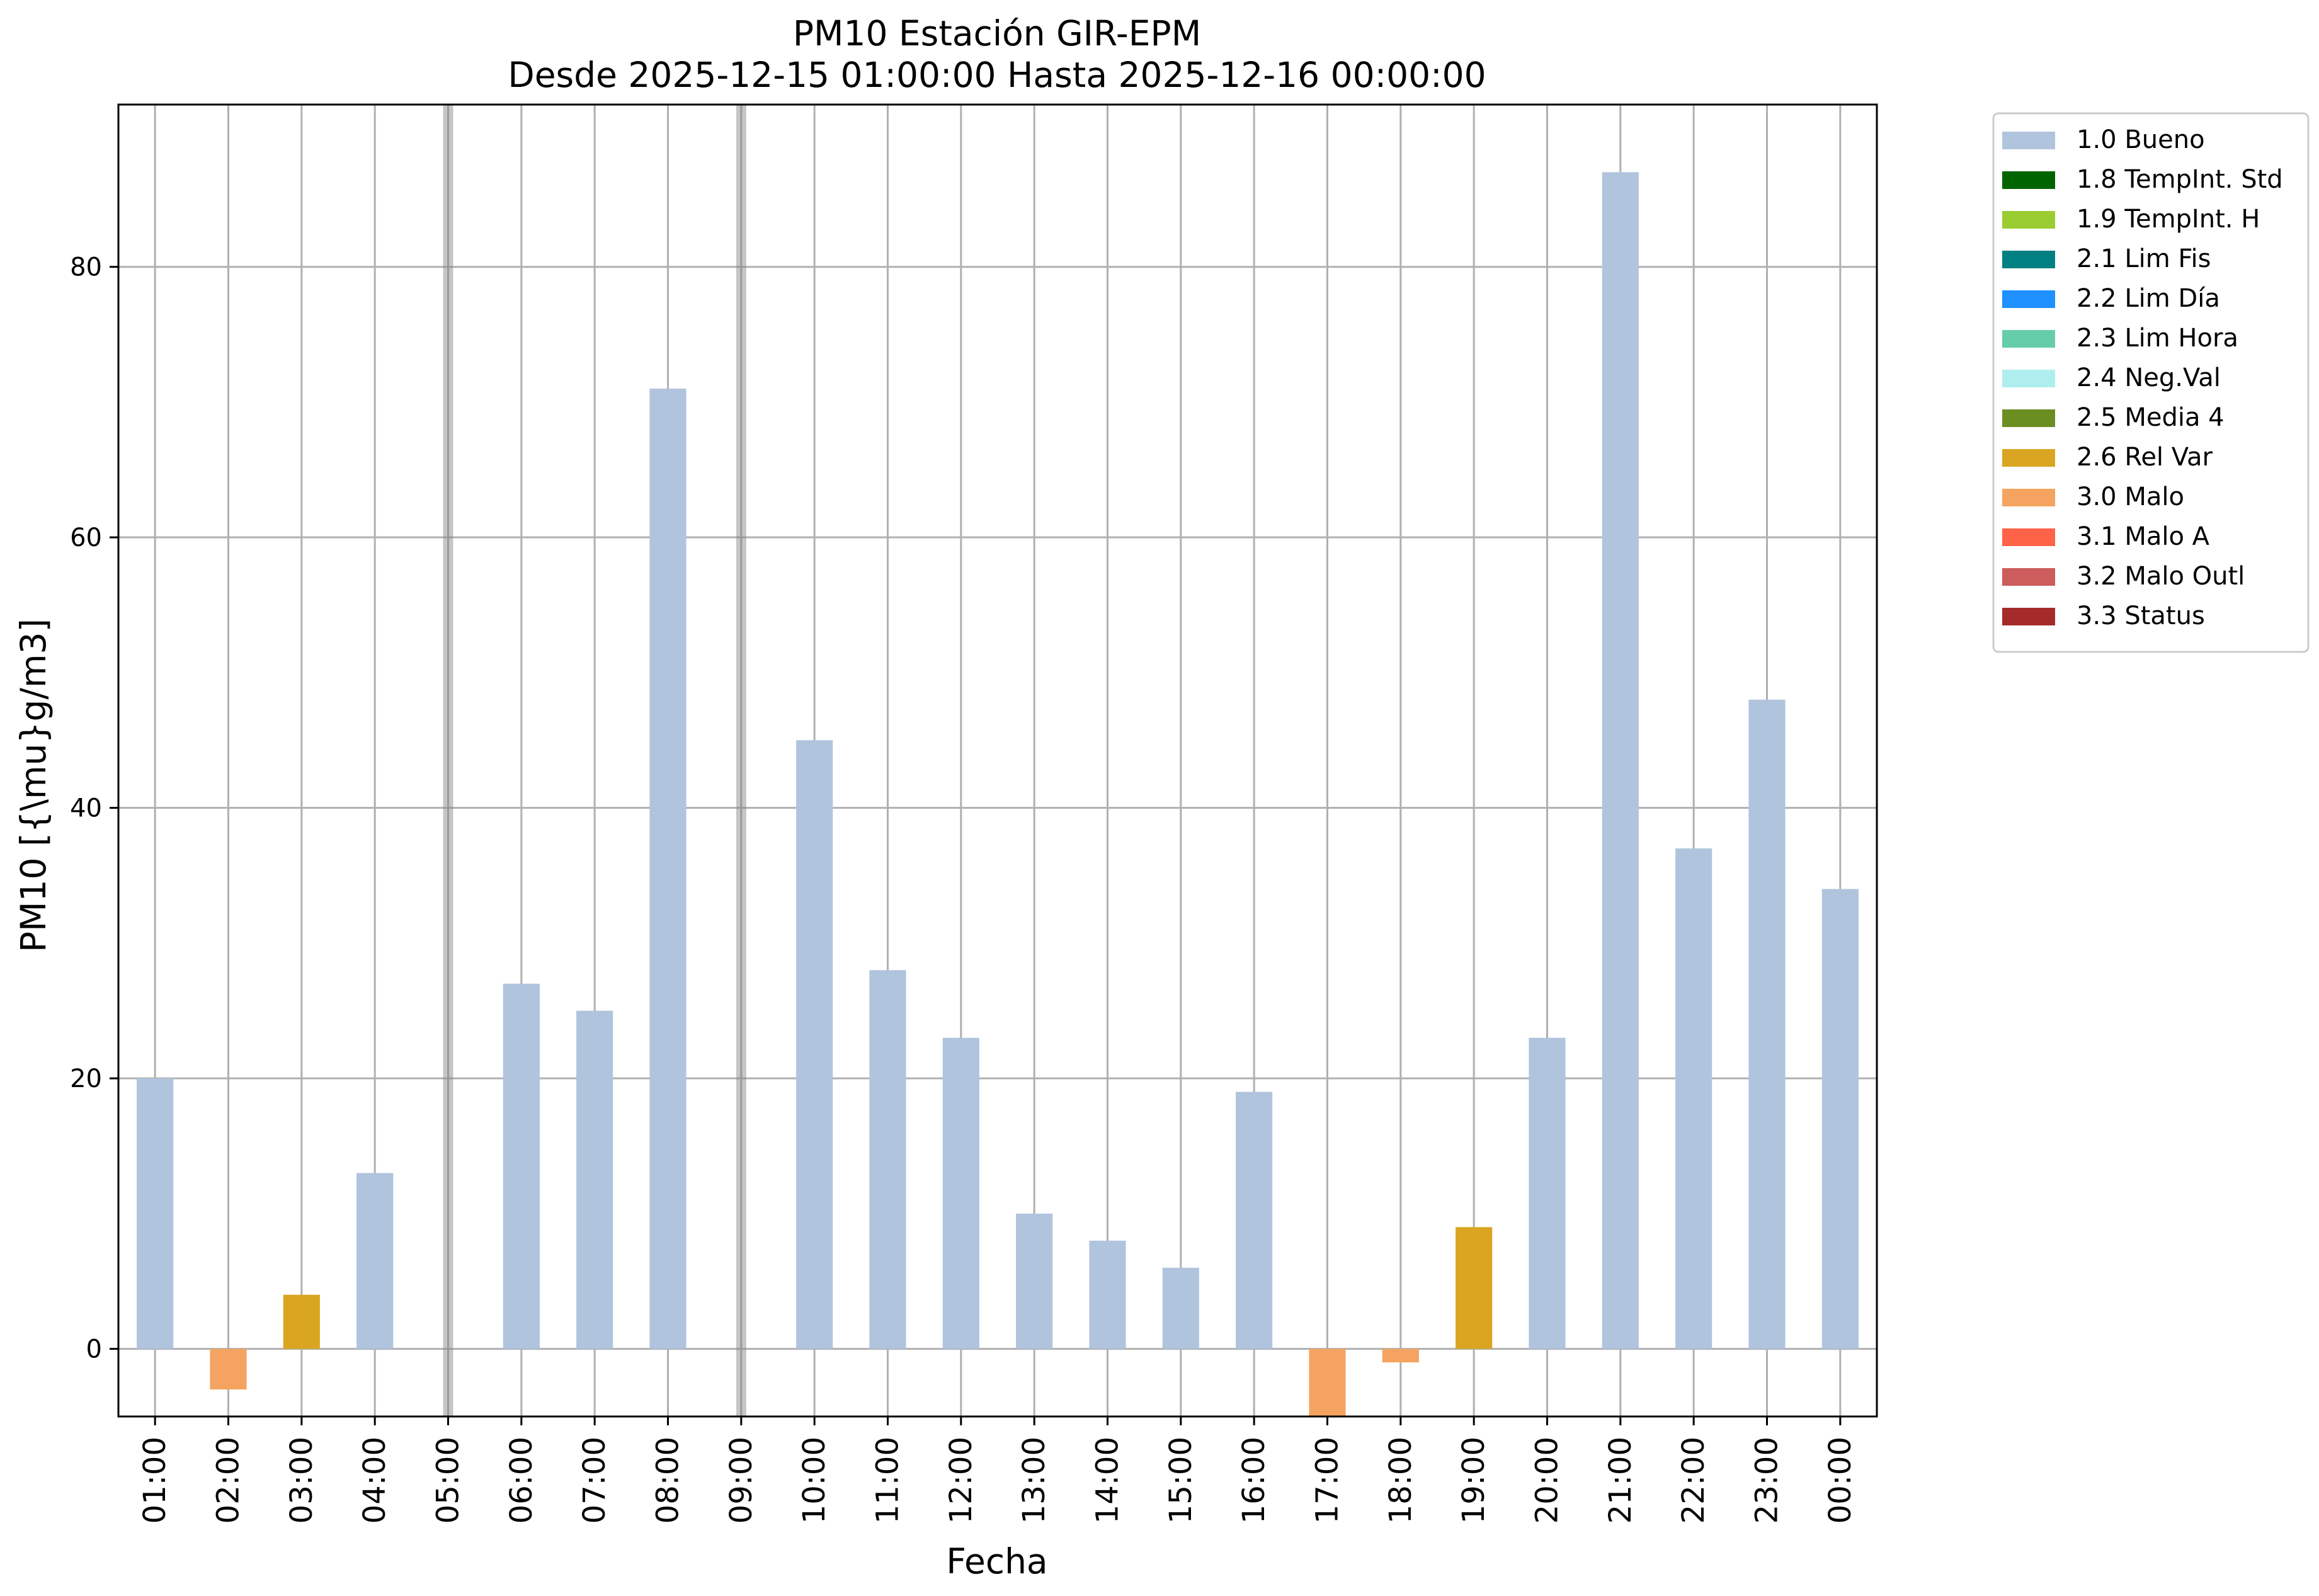 Image resolution: width=2319 pixels, height=1596 pixels. Describe the element at coordinates (1107, 1480) in the screenshot. I see `x-tick-label: 14:00` at that location.